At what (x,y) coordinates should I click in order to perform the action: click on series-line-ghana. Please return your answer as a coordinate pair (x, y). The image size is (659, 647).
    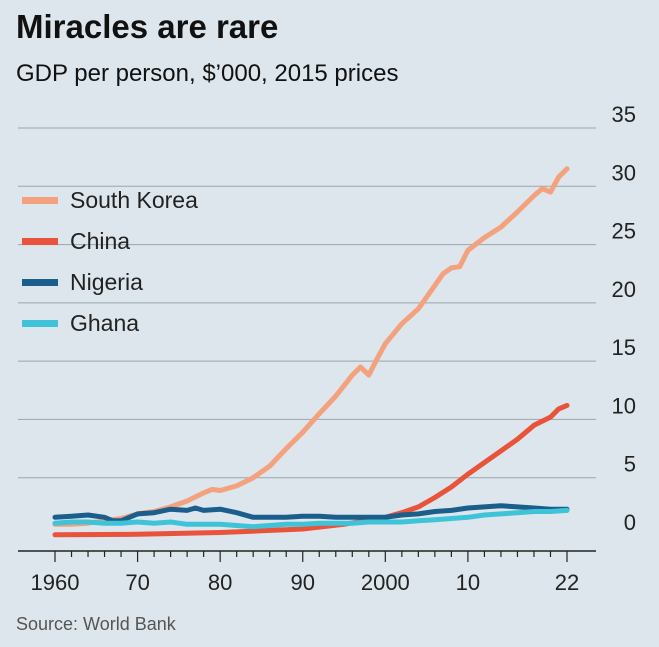
    Looking at the image, I should click on (311, 518).